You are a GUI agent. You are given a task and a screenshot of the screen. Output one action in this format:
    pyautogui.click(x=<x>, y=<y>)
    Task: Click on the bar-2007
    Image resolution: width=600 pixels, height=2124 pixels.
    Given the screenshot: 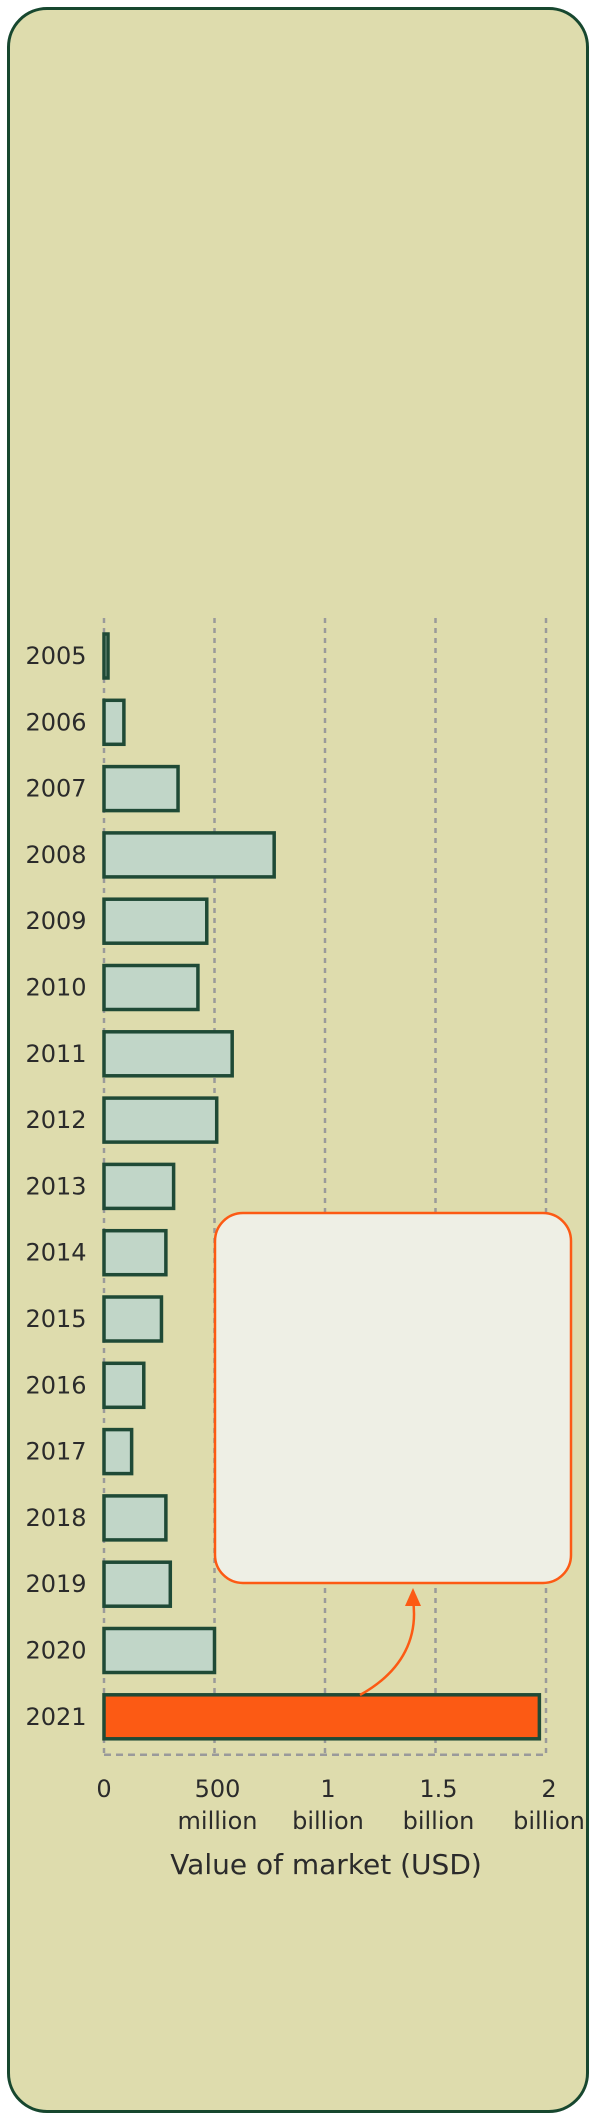 What is the action you would take?
    pyautogui.click(x=141, y=788)
    